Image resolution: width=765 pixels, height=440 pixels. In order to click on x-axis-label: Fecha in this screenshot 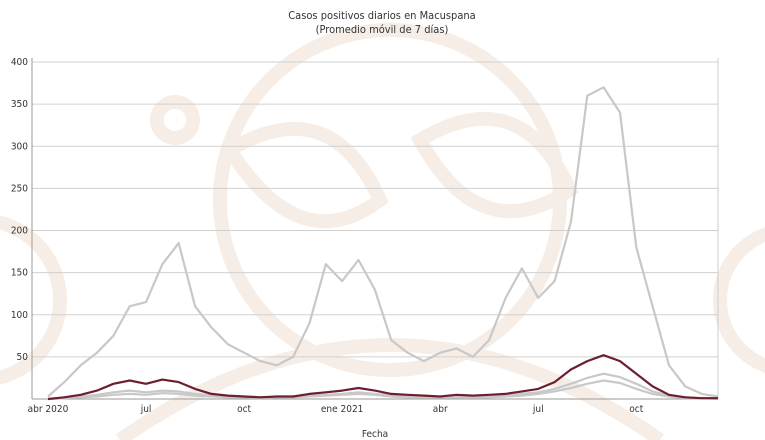, I will do `click(375, 434)`.